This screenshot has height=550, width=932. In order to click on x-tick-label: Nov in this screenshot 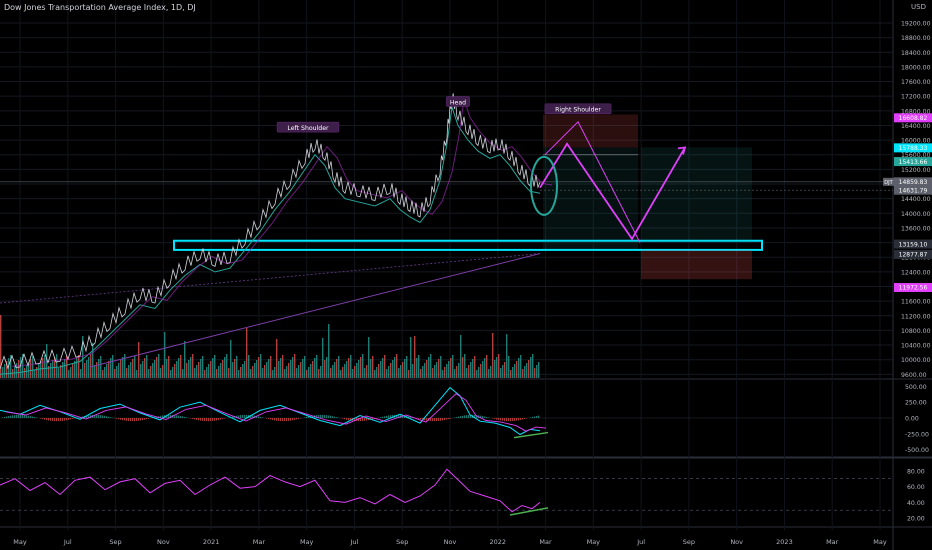, I will do `click(736, 542)`.